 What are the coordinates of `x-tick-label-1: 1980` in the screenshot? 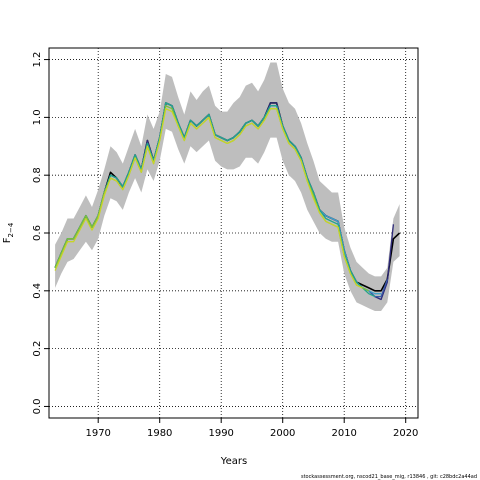 It's located at (159, 433).